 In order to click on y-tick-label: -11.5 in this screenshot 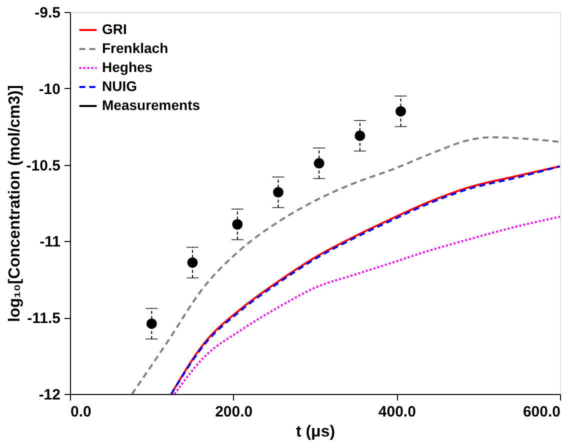, I will do `click(43, 319)`.